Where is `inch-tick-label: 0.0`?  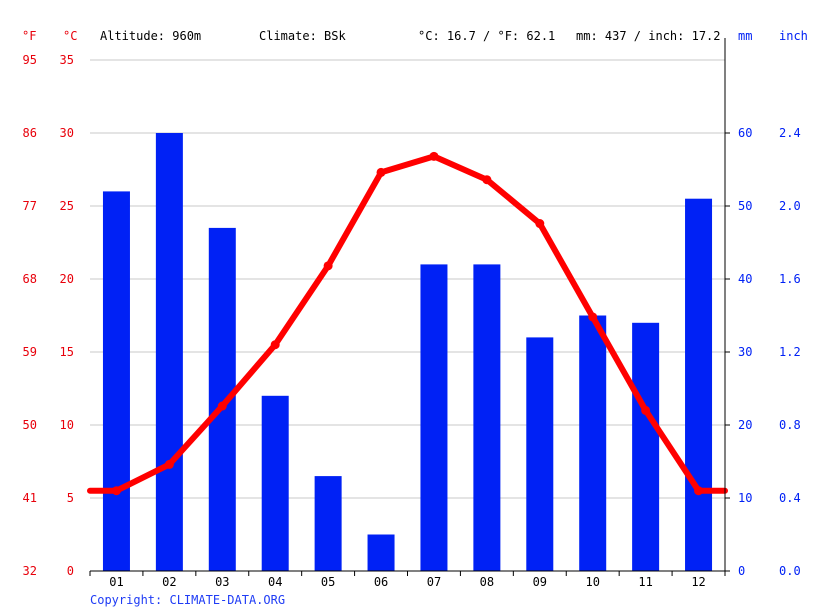 inch-tick-label: 0.0 is located at coordinates (790, 571).